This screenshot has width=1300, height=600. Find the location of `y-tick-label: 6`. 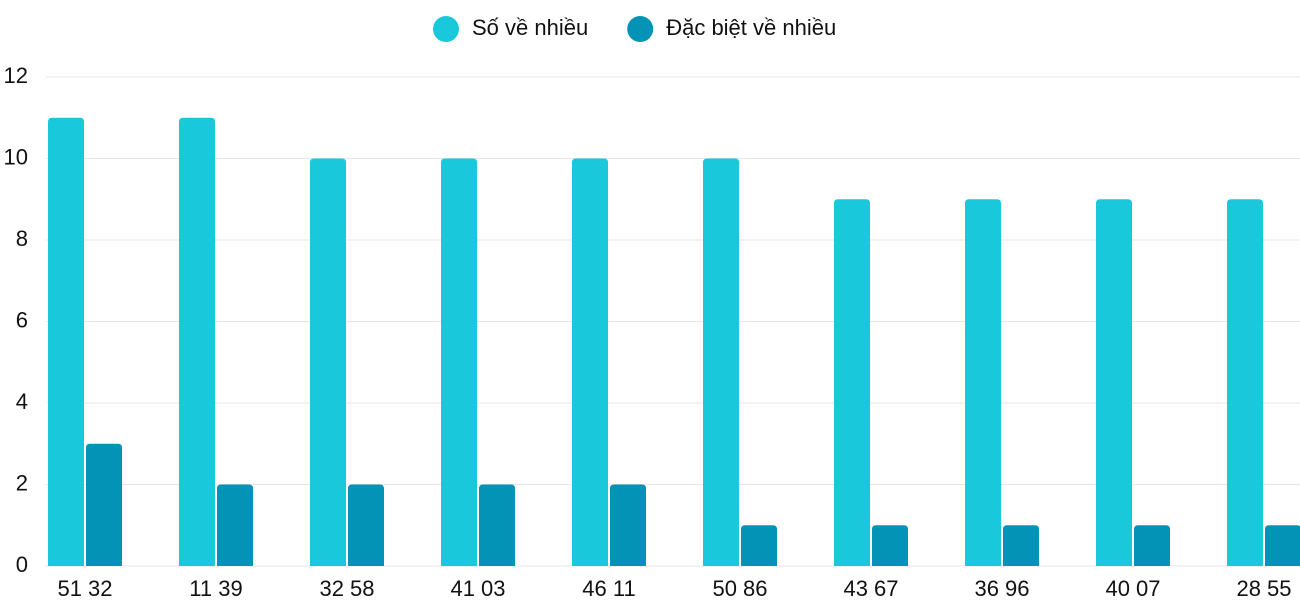

y-tick-label: 6 is located at coordinates (22, 319).